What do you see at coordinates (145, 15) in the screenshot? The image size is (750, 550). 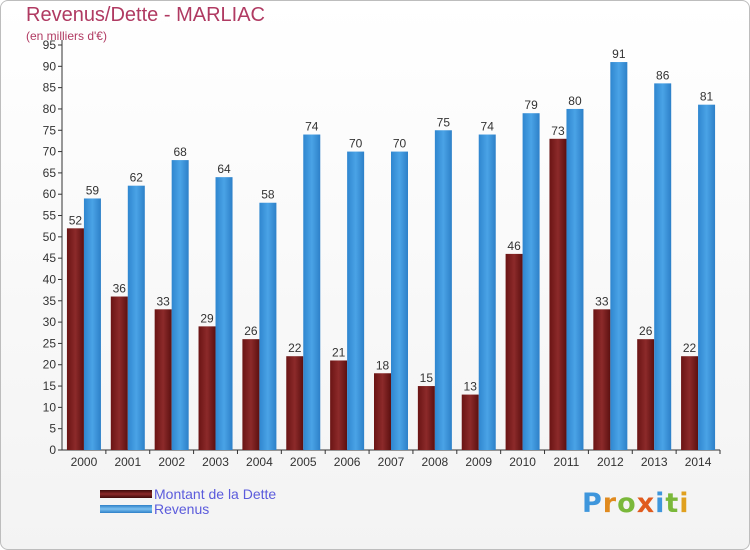 I see `chart-title: Revenus/Dette - MARLIAC` at bounding box center [145, 15].